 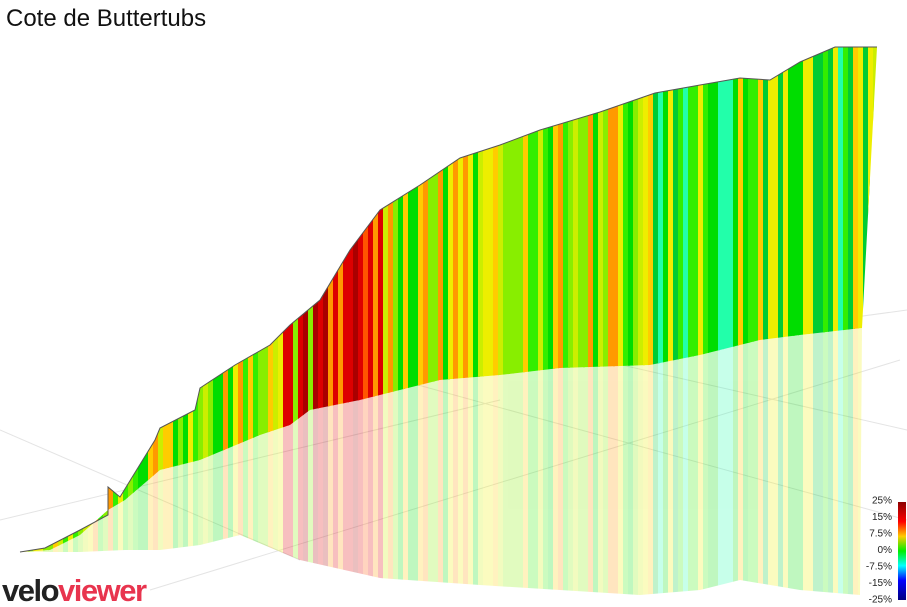 I want to click on legend-label: -15%, so click(x=880, y=583).